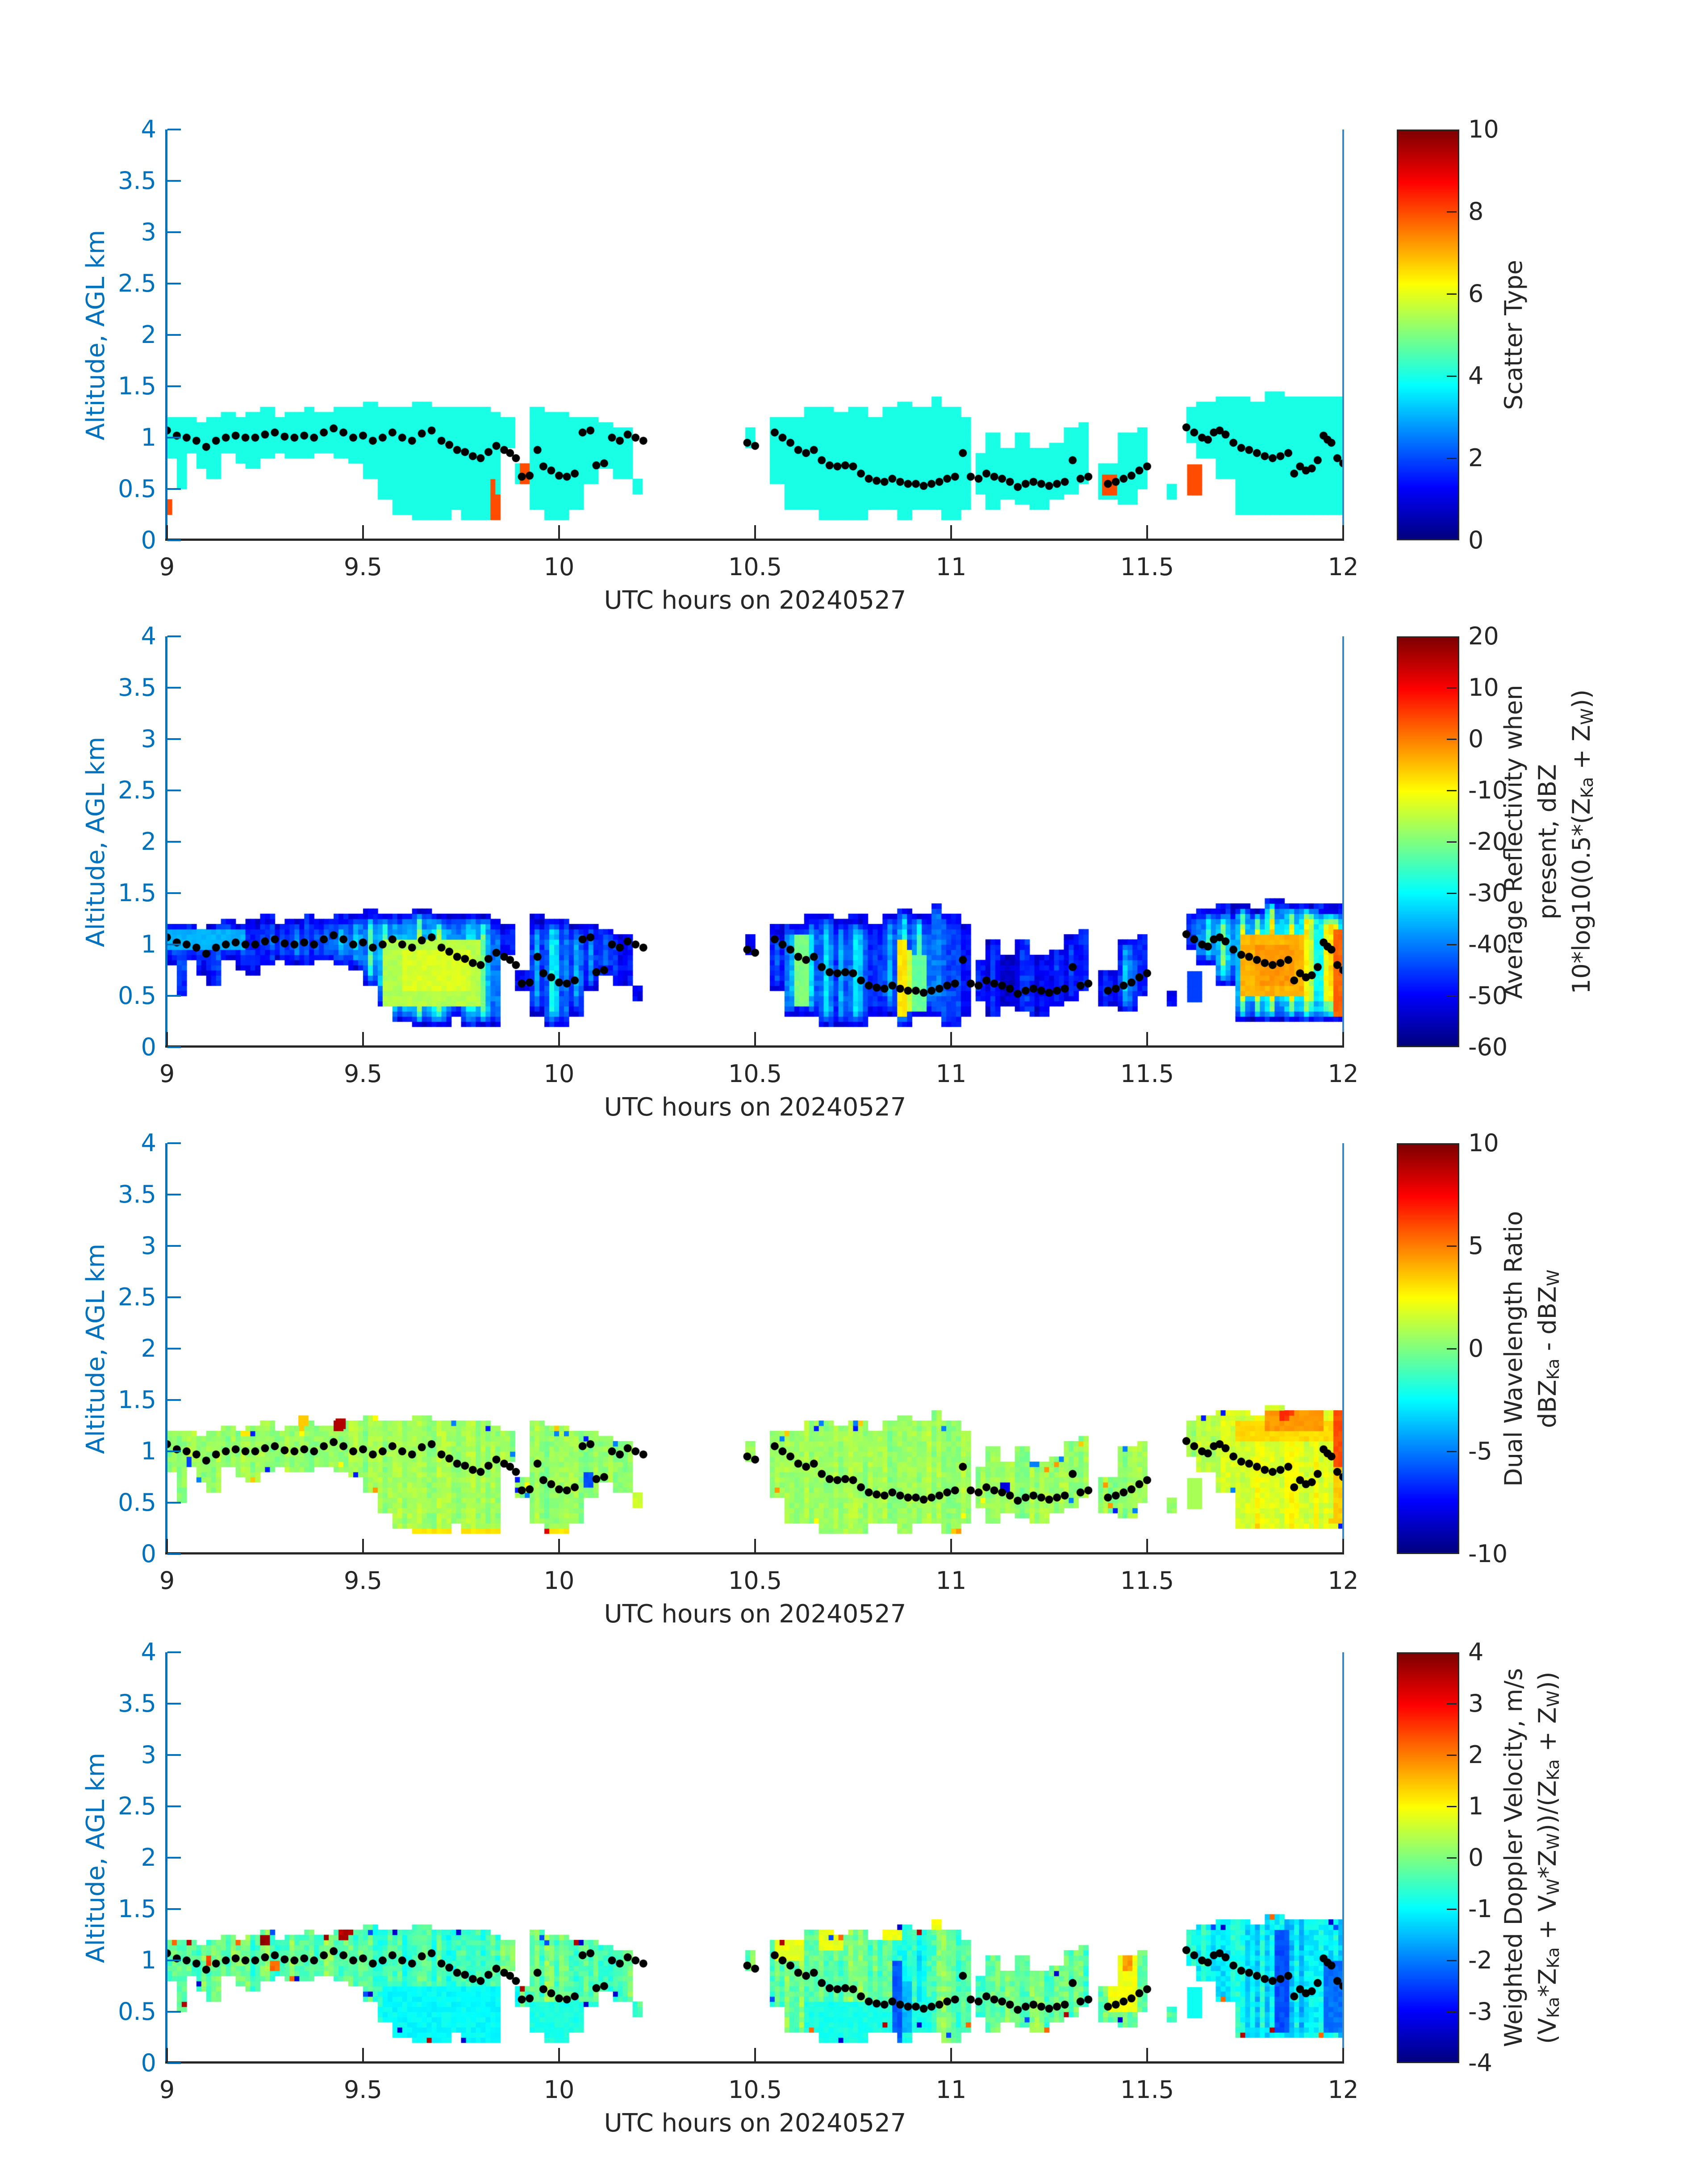 The height and width of the screenshot is (2177, 1708). I want to click on colorbar-tick-label: -4, so click(1480, 2063).